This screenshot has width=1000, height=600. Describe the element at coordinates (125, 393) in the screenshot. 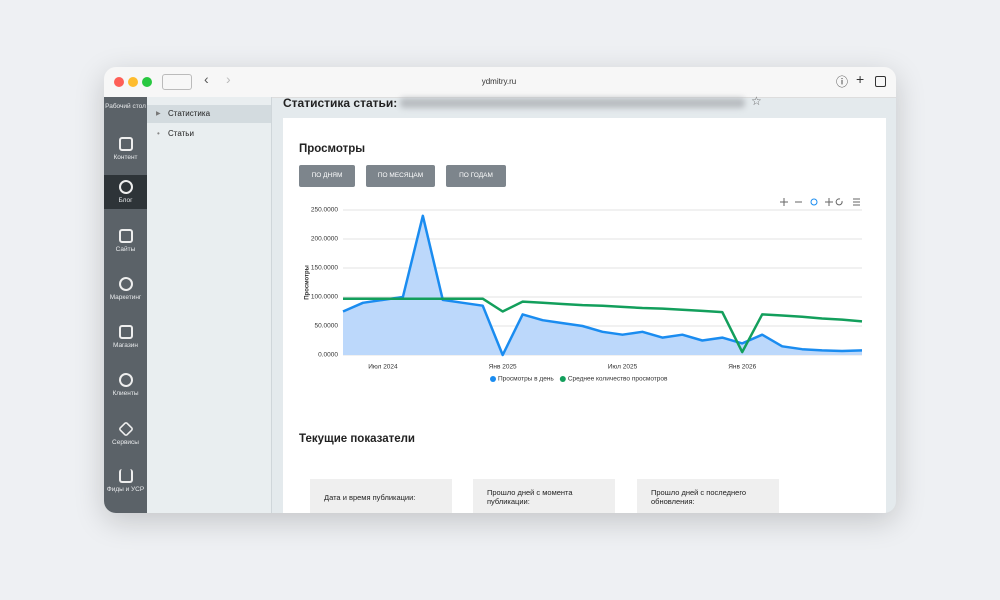

I see `menu-item: Клиенты` at that location.